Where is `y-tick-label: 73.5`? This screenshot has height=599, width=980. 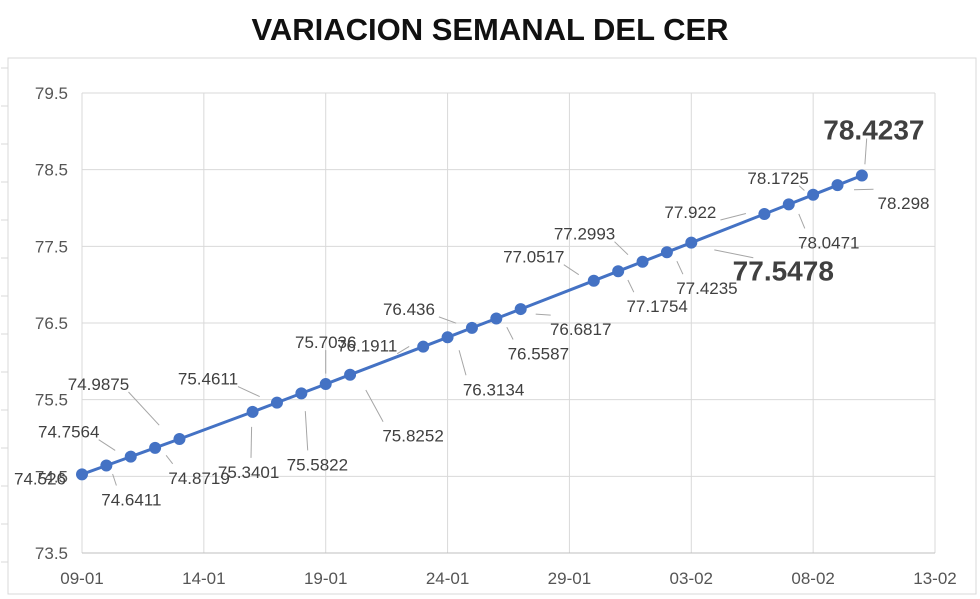 y-tick-label: 73.5 is located at coordinates (51, 553).